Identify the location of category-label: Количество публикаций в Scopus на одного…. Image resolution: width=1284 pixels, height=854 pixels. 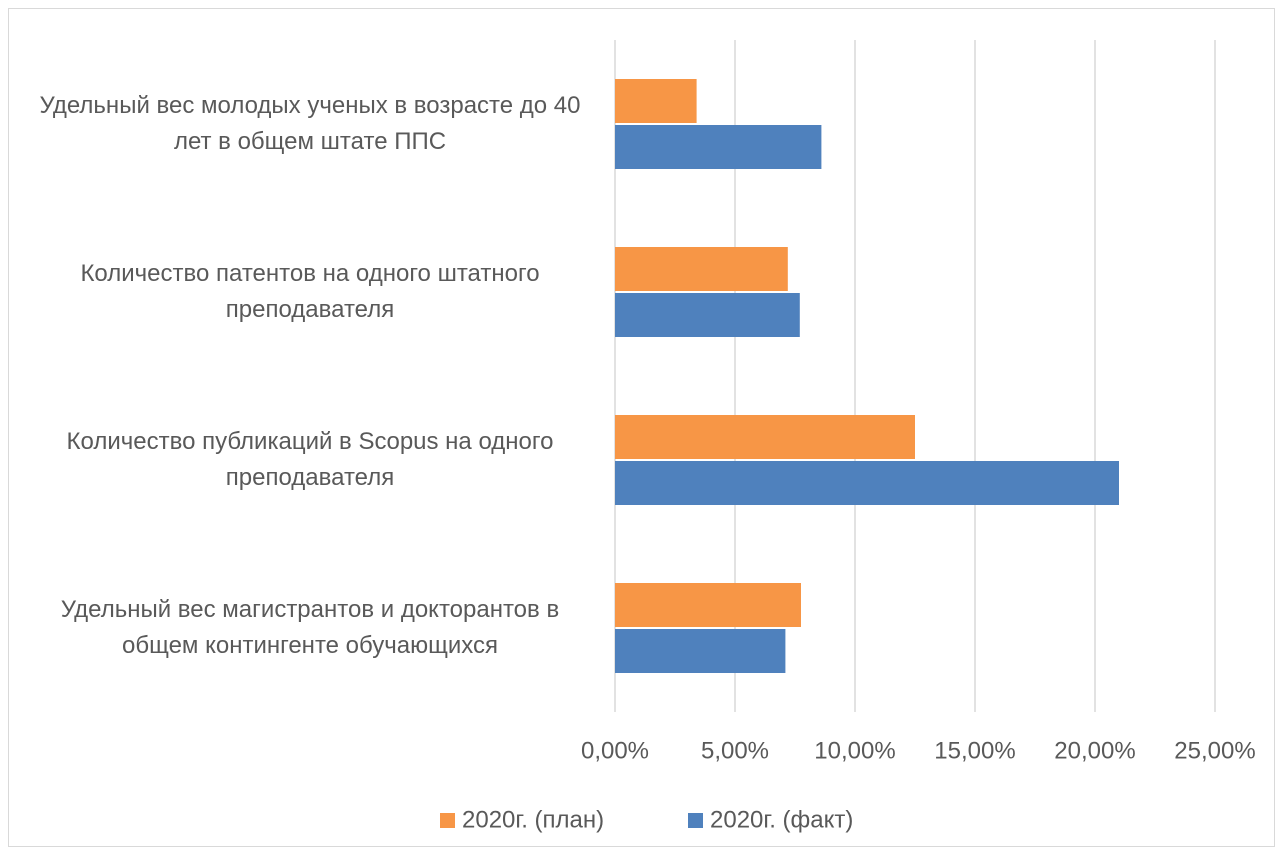
(310, 459).